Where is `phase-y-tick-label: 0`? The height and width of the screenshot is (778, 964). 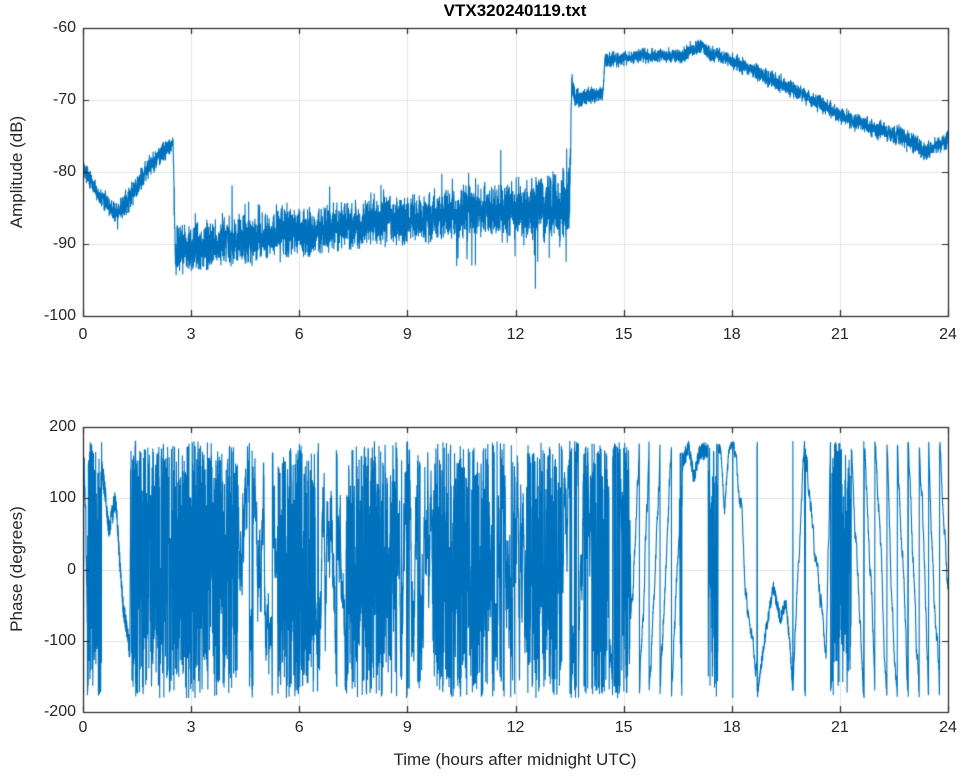 phase-y-tick-label: 0 is located at coordinates (71, 569).